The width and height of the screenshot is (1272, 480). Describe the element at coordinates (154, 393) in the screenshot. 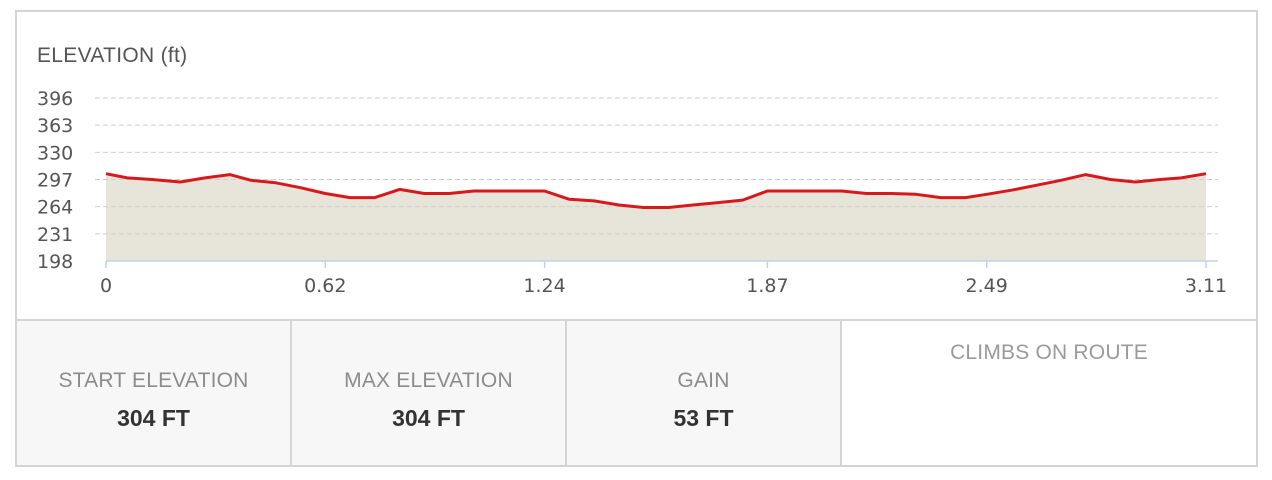

I see `stat-start-elevation: START ELEVATION 304 FT` at that location.